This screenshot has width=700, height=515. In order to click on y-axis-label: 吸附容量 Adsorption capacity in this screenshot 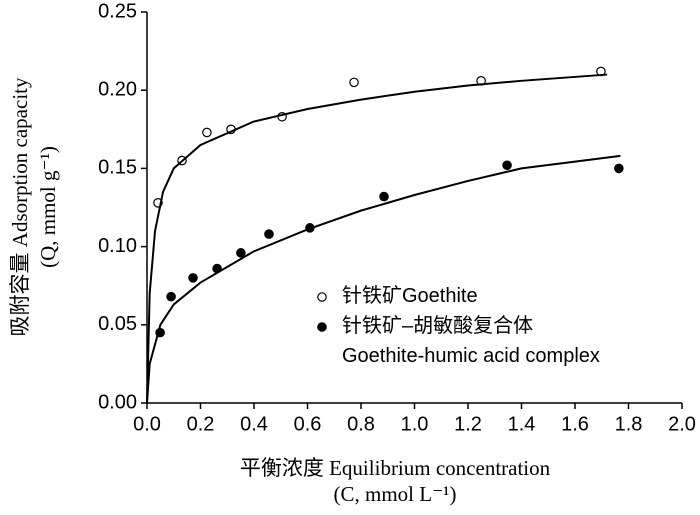, I will do `click(20, 206)`.